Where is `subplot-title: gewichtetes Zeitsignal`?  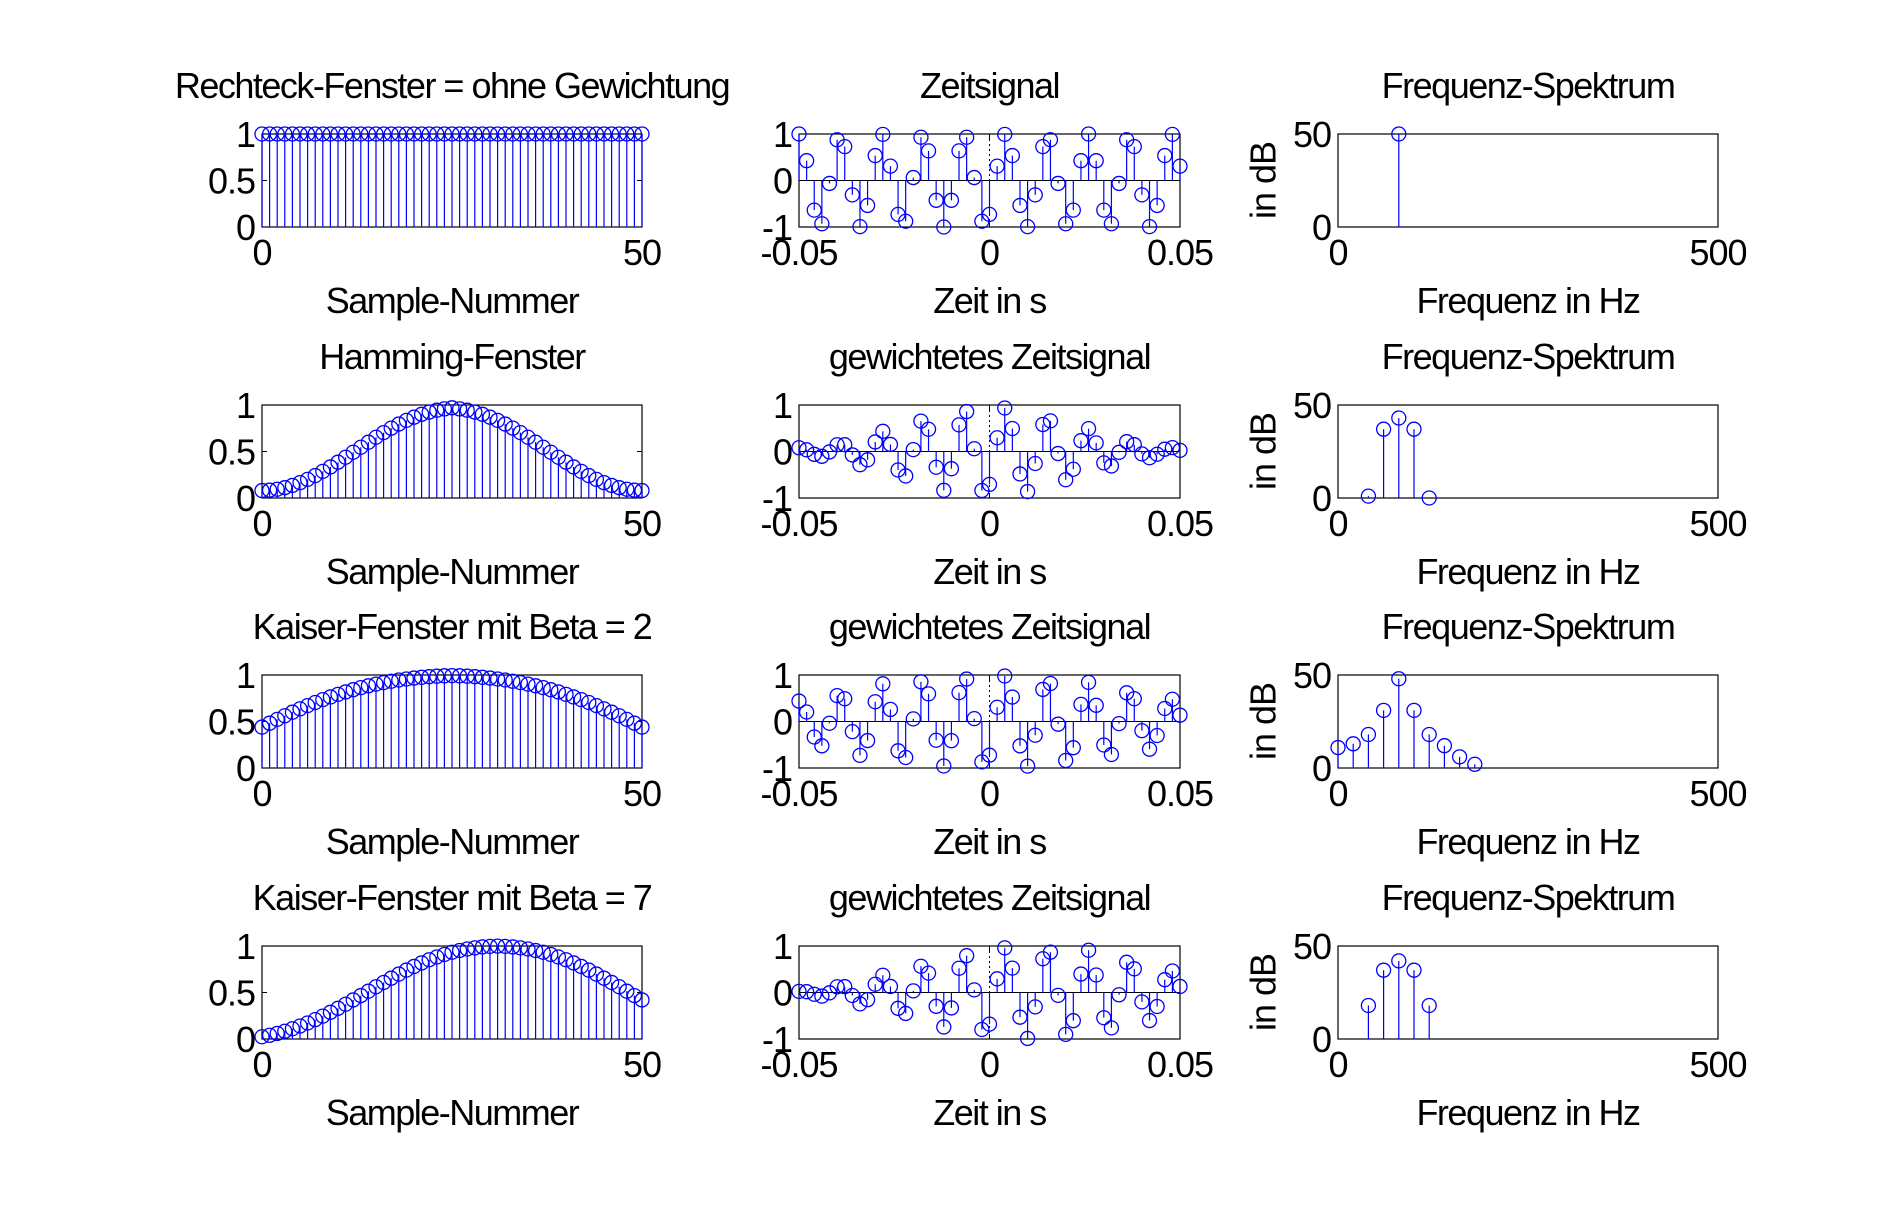
subplot-title: gewichtetes Zeitsignal is located at coordinates (989, 356).